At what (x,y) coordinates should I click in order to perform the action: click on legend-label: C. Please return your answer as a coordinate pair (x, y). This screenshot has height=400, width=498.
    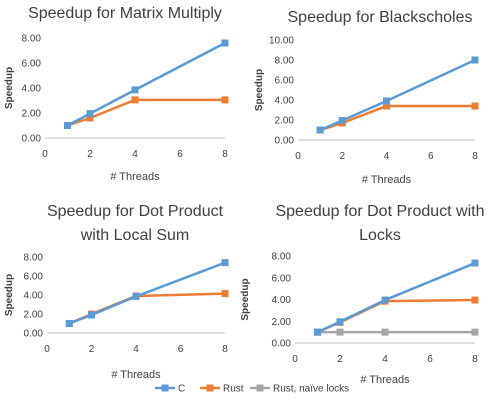
    Looking at the image, I should click on (181, 389).